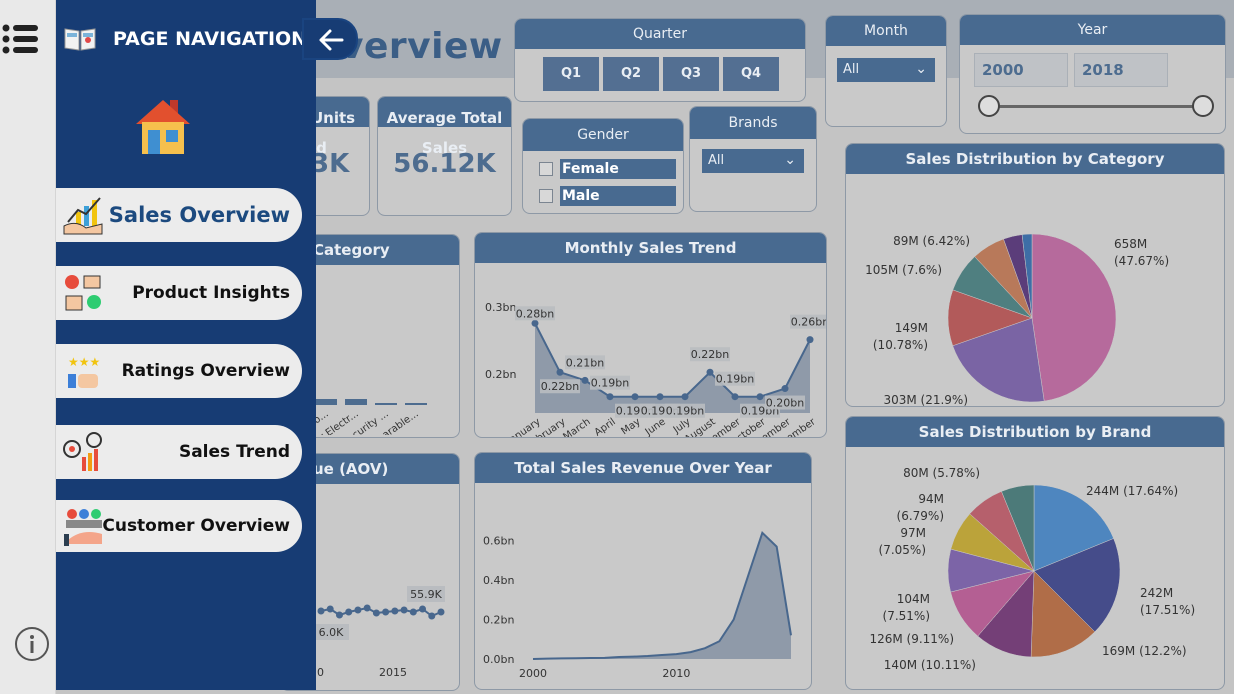 The image size is (1234, 694). I want to click on quarter-option-q3: Q3, so click(691, 74).